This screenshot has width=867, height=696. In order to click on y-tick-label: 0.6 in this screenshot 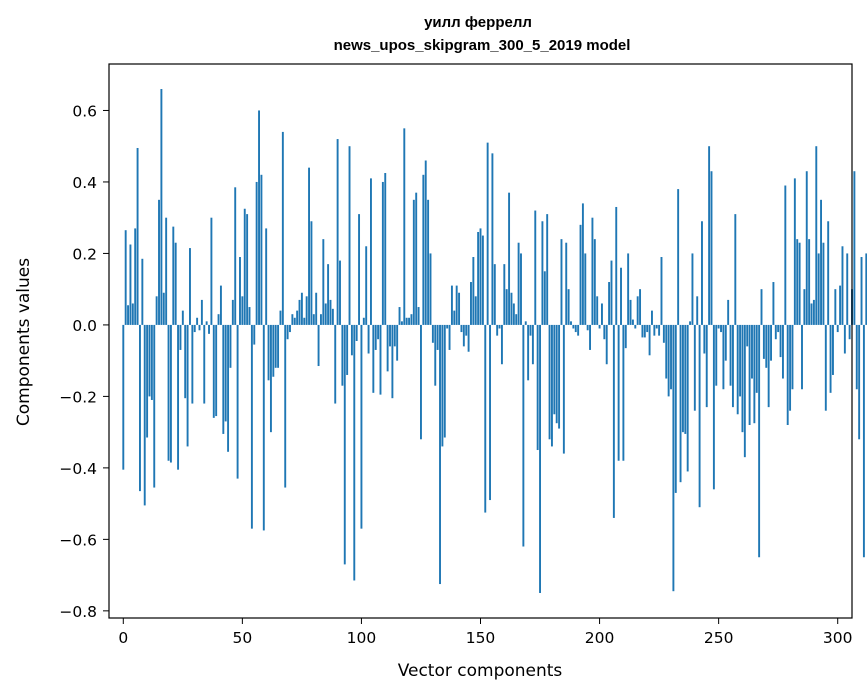, I will do `click(84, 111)`.